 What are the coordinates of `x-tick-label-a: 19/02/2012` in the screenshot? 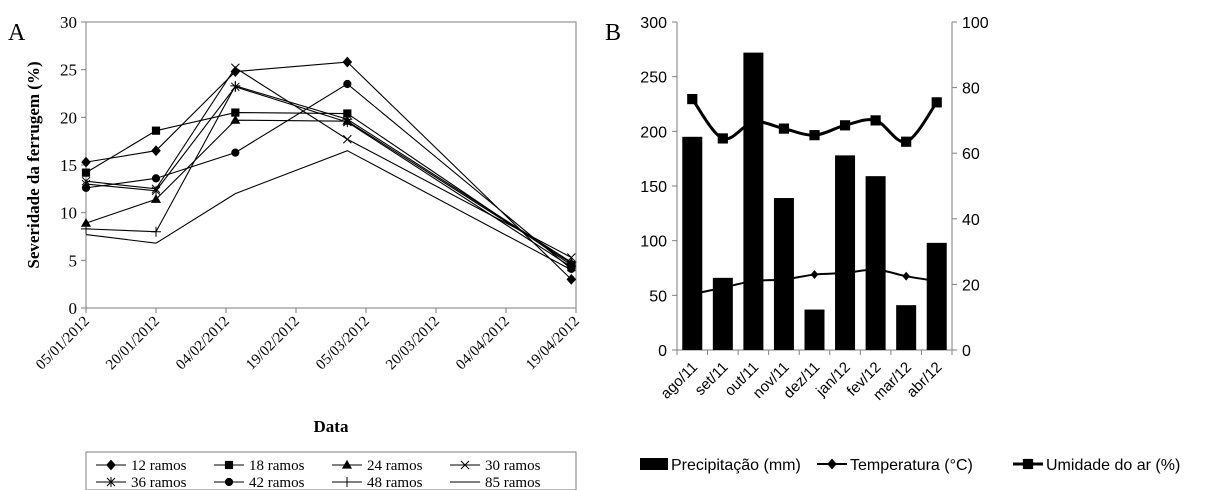 It's located at (273, 344).